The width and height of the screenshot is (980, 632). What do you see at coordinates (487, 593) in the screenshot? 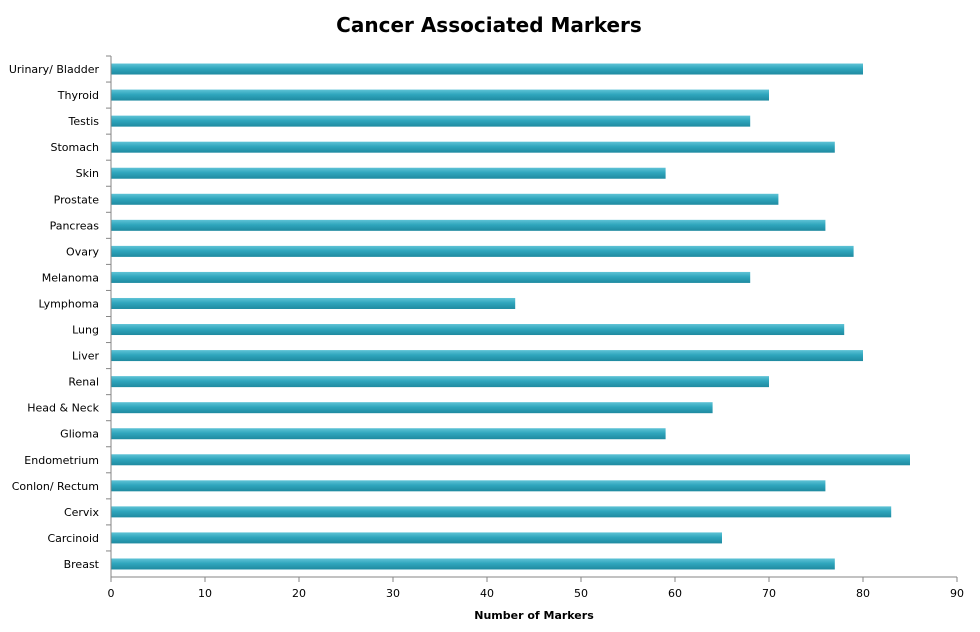
I see `x-tick-label-4: 40` at bounding box center [487, 593].